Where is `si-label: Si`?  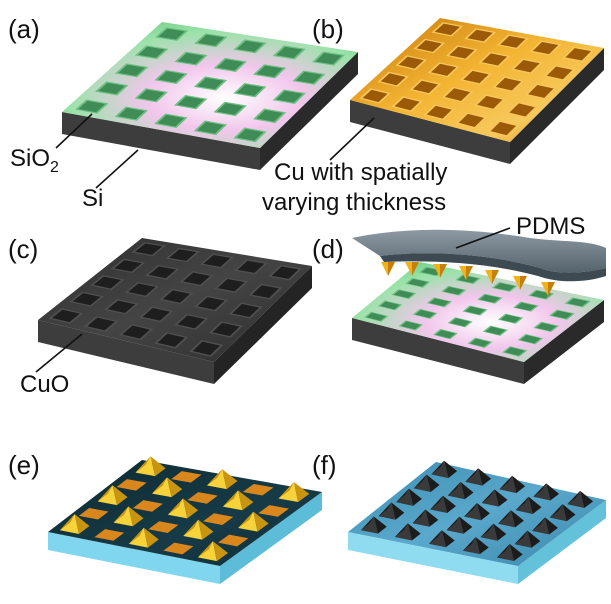
si-label: Si is located at coordinates (93, 198).